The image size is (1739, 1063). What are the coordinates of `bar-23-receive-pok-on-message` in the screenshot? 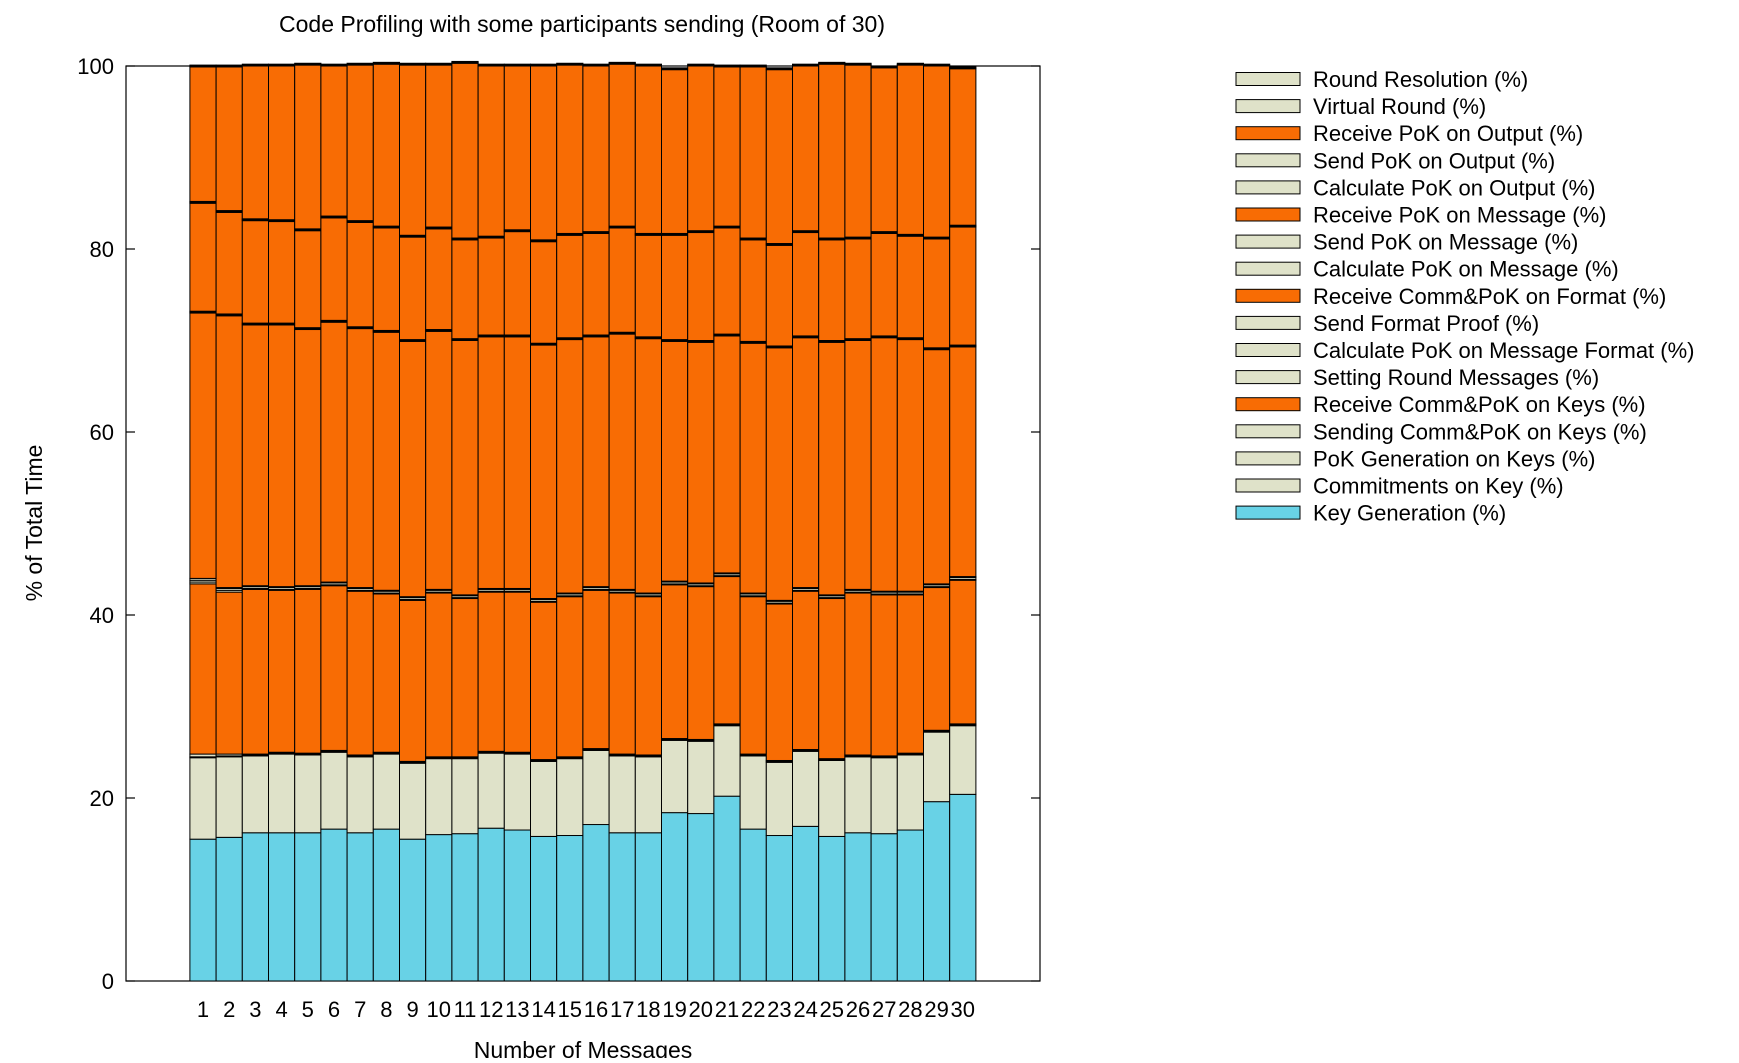 It's located at (779, 295).